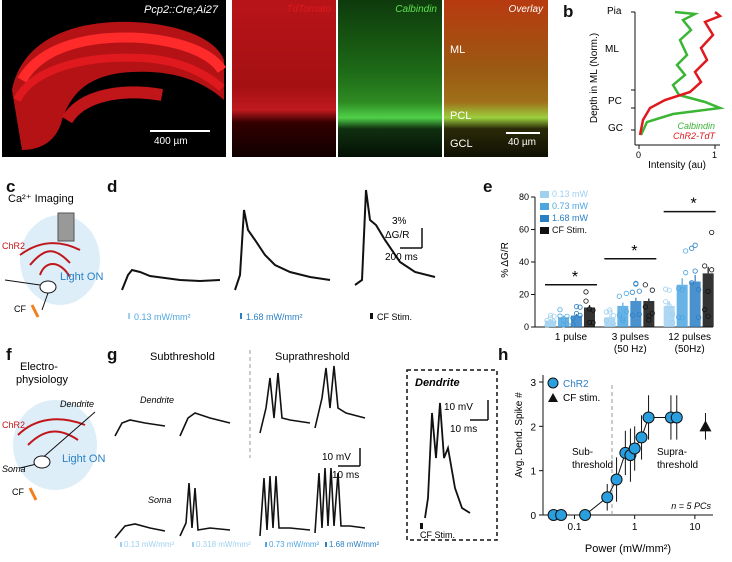  I want to click on panel-label-g: g, so click(112, 354).